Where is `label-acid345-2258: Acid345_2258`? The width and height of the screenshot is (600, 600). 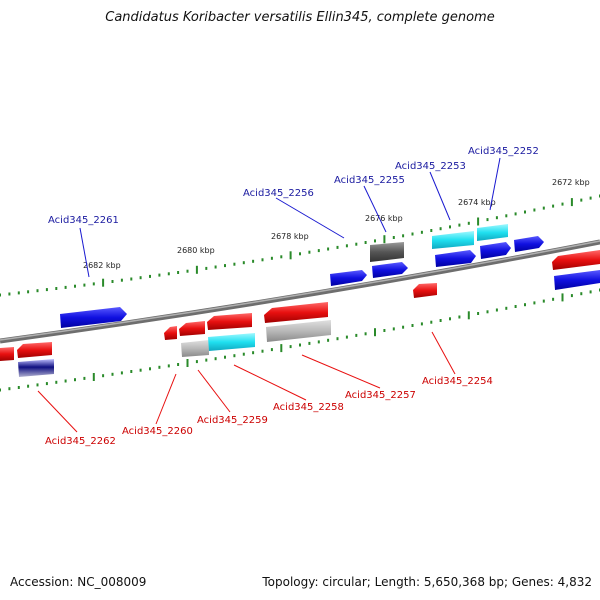
label-acid345-2258: Acid345_2258 is located at coordinates (308, 407).